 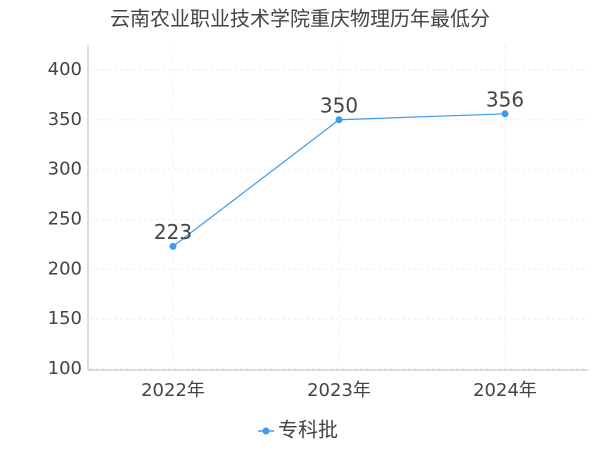 I want to click on chart-title: 云南农业职业技术学院重庆物理历年最低分, so click(x=300, y=19).